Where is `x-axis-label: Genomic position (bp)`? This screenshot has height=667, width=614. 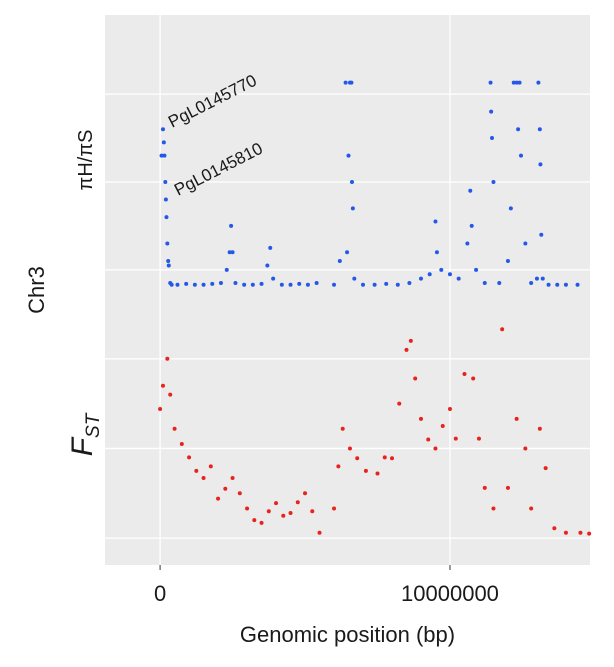
x-axis-label: Genomic position (bp) is located at coordinates (347, 634).